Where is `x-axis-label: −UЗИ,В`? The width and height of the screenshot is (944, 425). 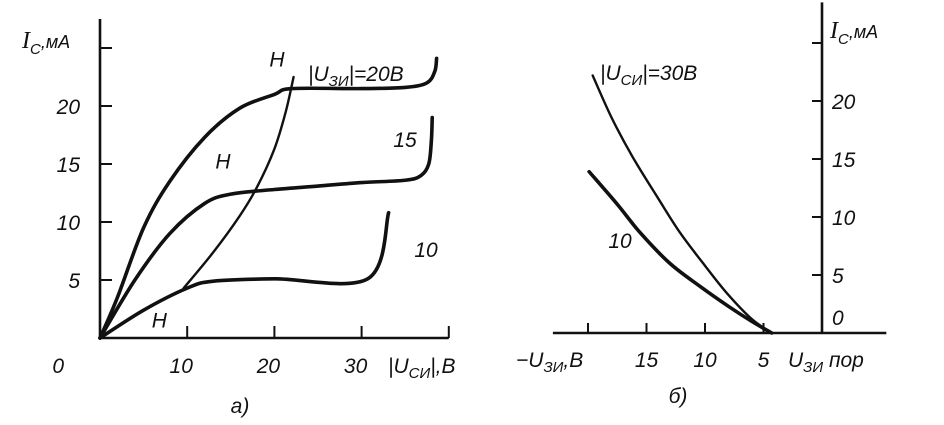
x-axis-label: −UЗИ,В is located at coordinates (549, 362).